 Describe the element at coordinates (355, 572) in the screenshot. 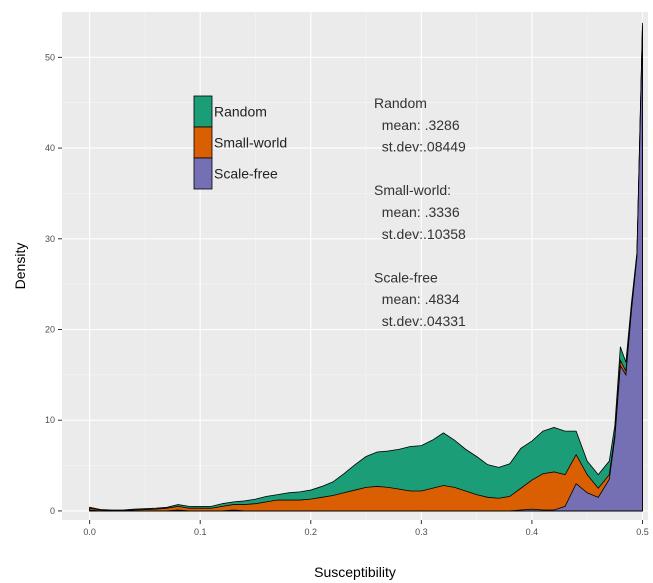

I see `x-axis-title: Susceptibility` at that location.